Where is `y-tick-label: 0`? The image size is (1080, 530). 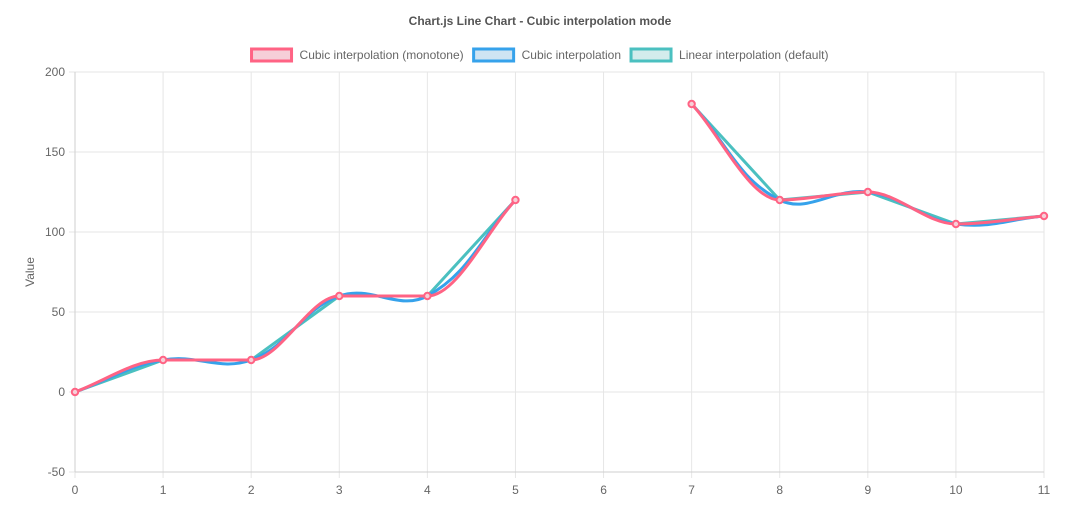
y-tick-label: 0 is located at coordinates (61, 392).